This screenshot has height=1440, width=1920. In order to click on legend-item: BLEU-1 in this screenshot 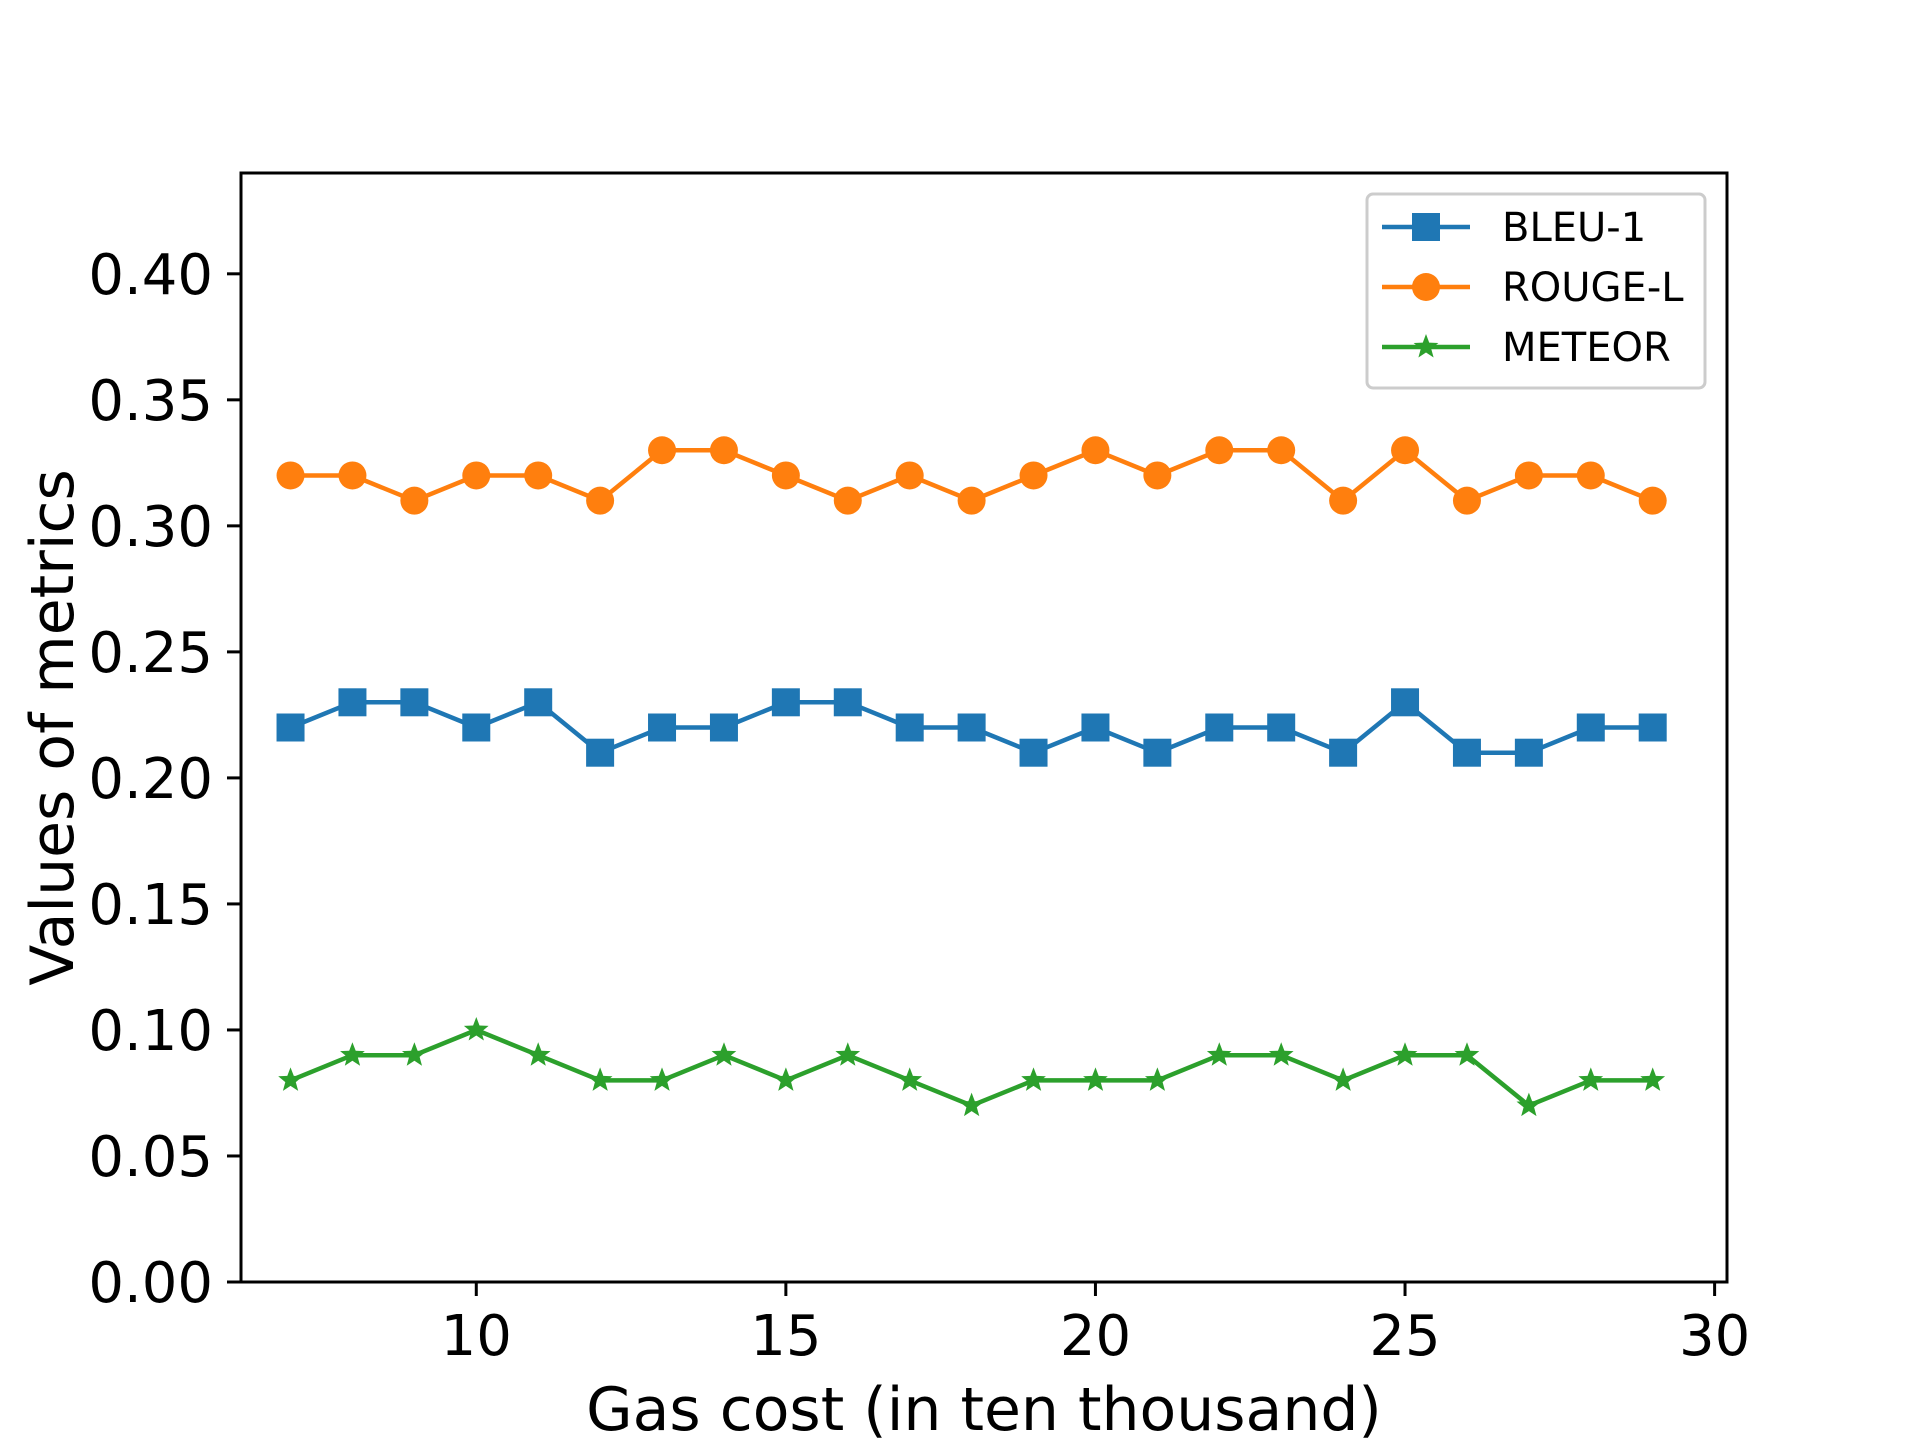, I will do `click(1514, 228)`.